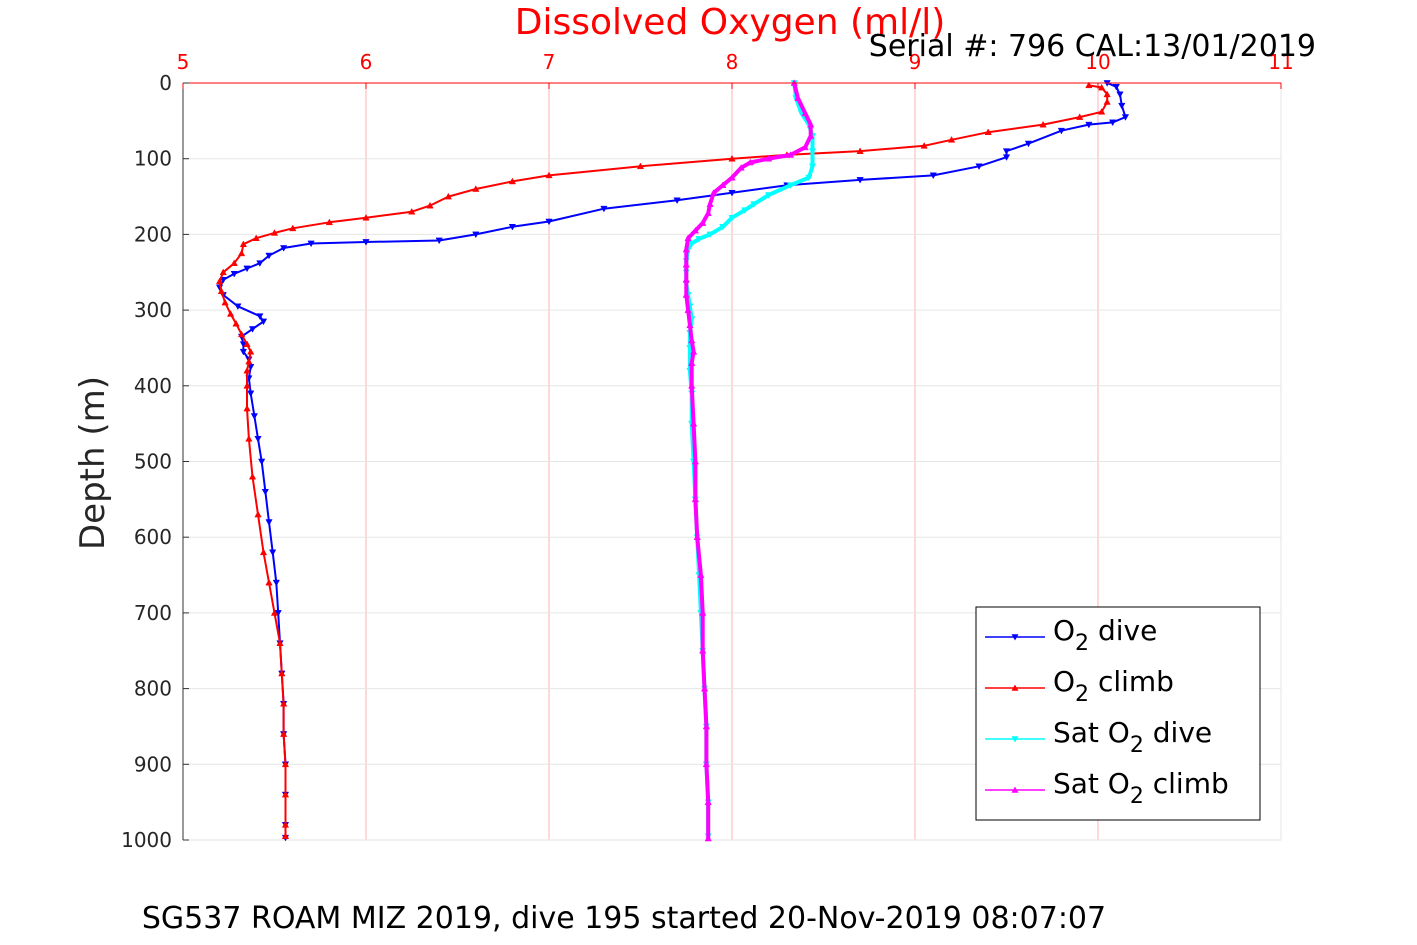 Image resolution: width=1417 pixels, height=945 pixels. What do you see at coordinates (1064, 681) in the screenshot?
I see `legend-label-main: O` at bounding box center [1064, 681].